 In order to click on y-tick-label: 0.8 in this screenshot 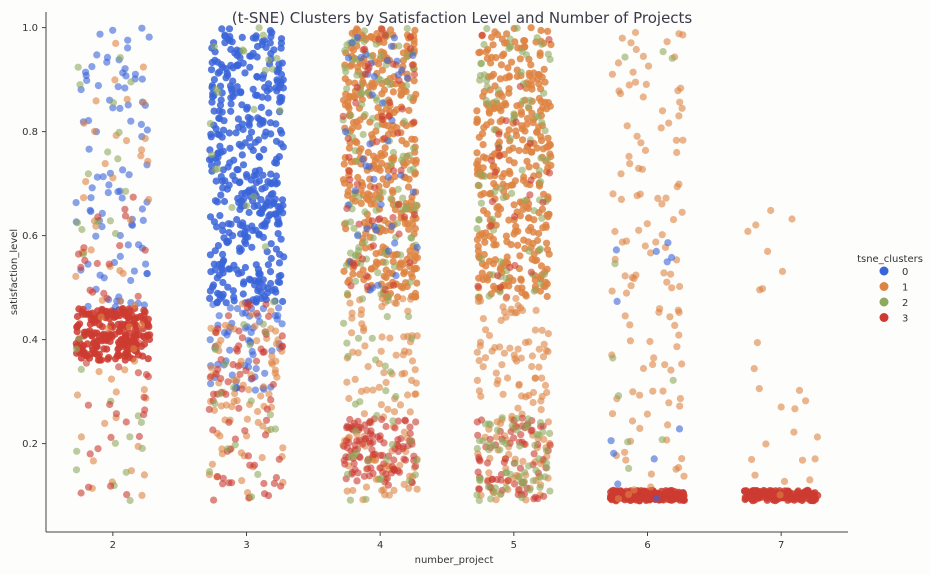, I will do `click(30, 132)`.